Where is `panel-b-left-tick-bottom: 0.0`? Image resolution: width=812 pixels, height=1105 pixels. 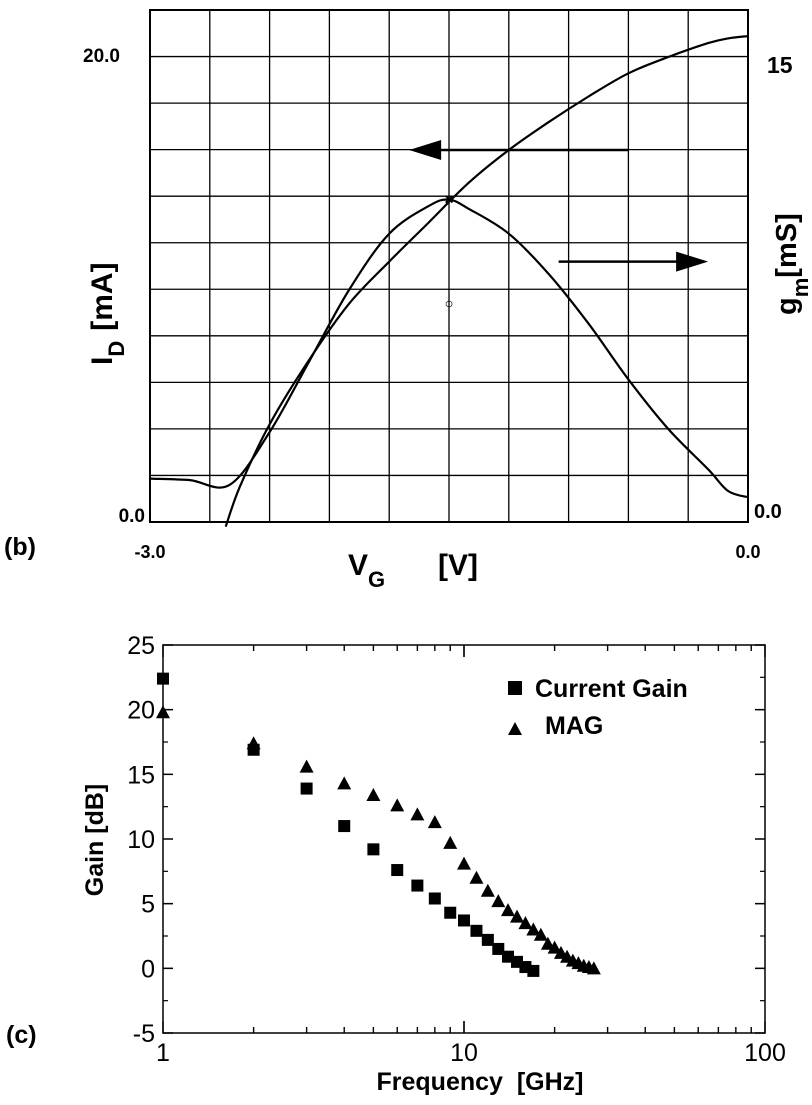 panel-b-left-tick-bottom: 0.0 is located at coordinates (132, 516).